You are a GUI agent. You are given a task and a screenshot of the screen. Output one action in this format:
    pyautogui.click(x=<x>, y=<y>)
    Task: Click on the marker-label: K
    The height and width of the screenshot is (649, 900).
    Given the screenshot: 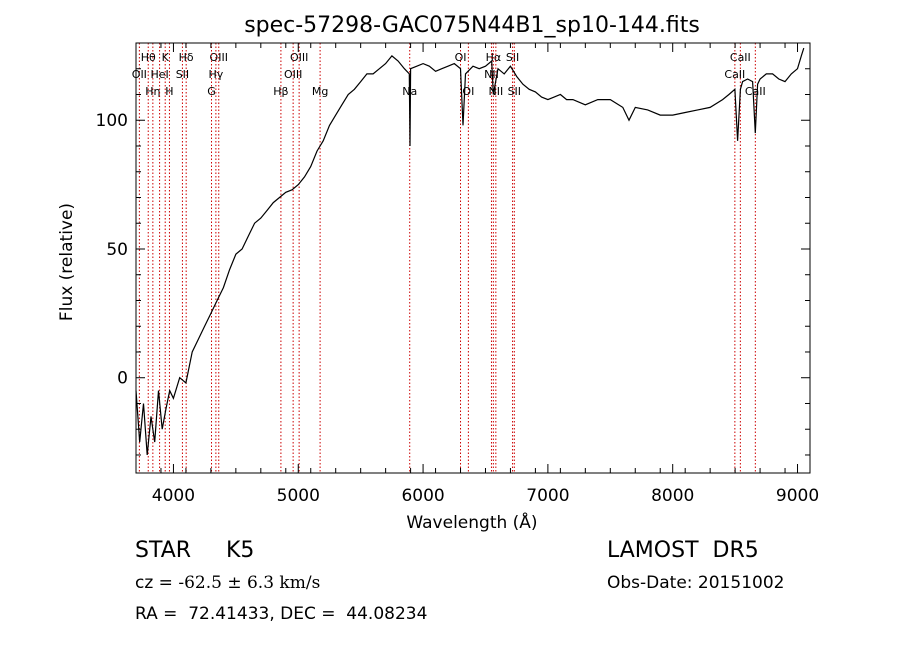 What is the action you would take?
    pyautogui.click(x=166, y=57)
    